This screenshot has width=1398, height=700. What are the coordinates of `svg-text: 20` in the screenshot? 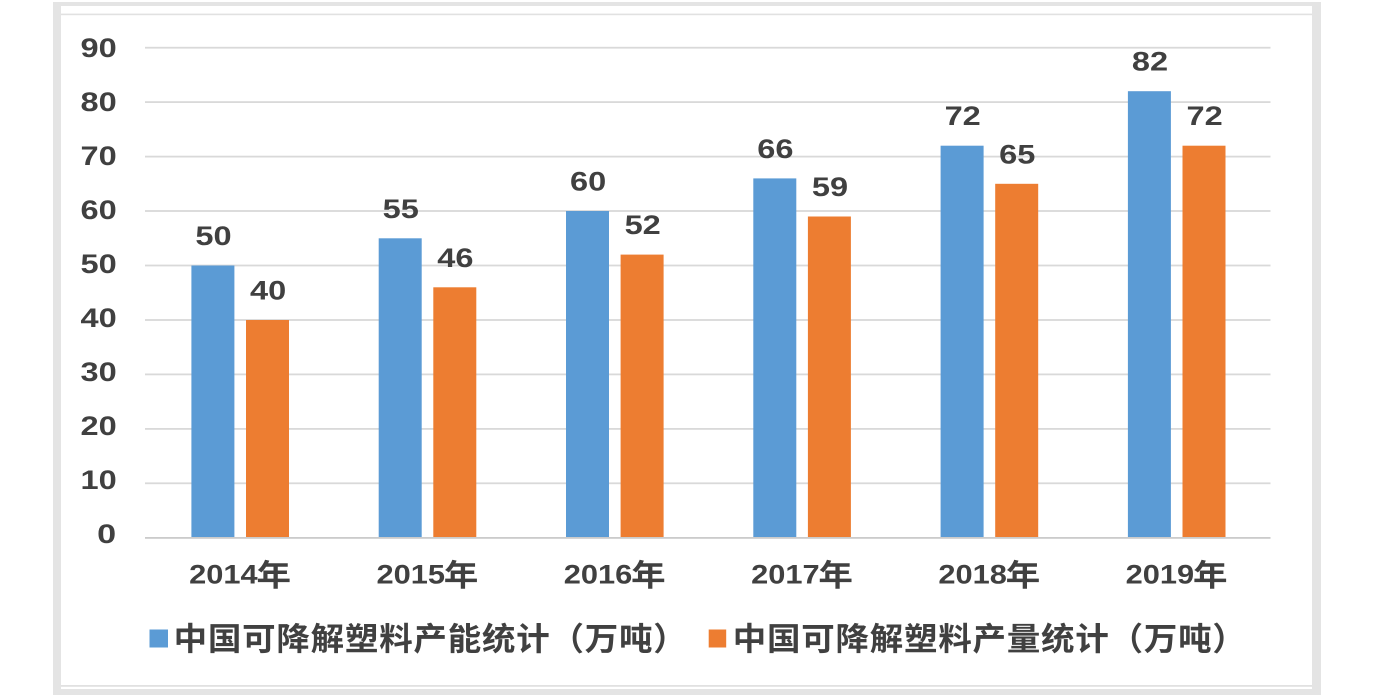 It's located at (99, 426).